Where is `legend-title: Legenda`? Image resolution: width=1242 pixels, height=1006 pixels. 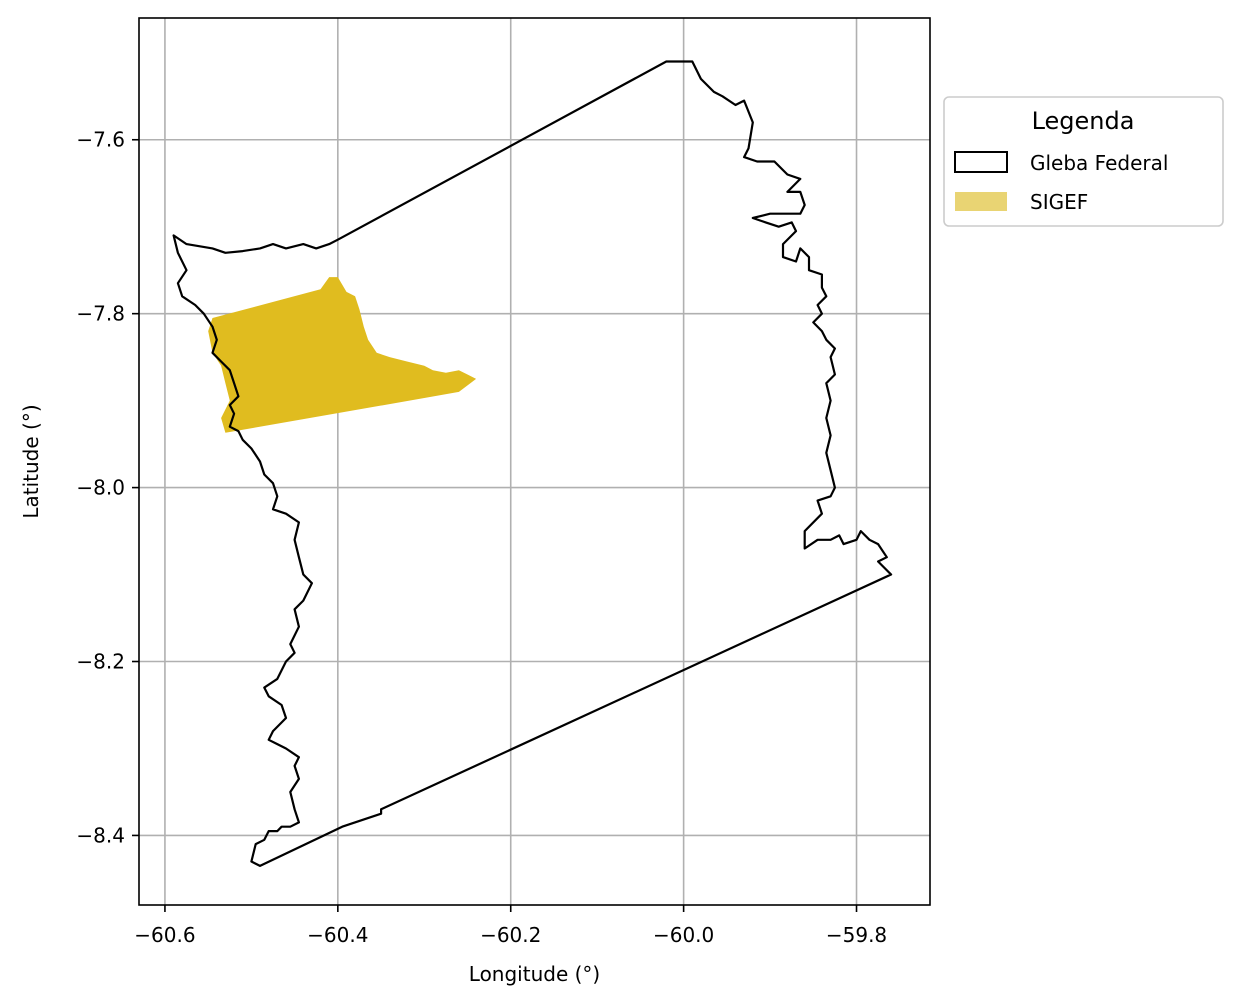 legend-title: Legenda is located at coordinates (1083, 121).